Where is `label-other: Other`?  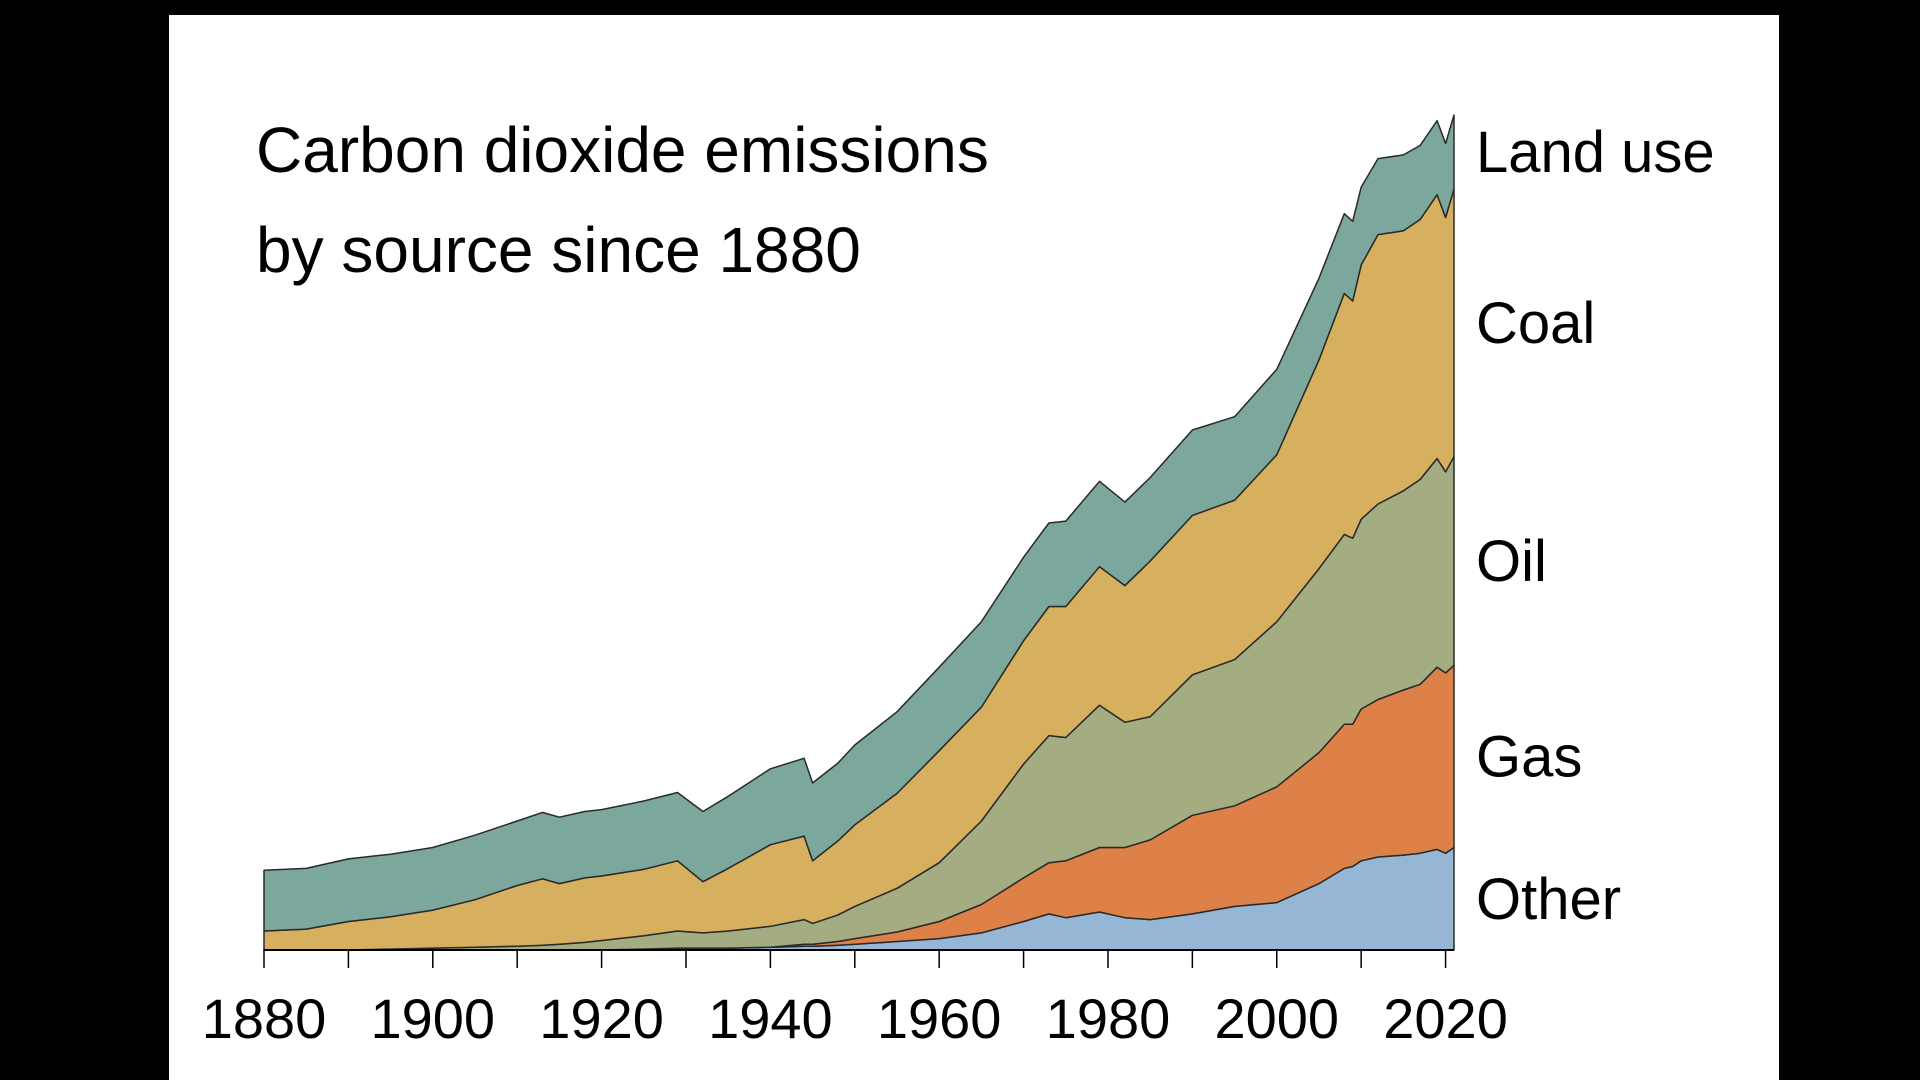
label-other: Other is located at coordinates (1548, 899).